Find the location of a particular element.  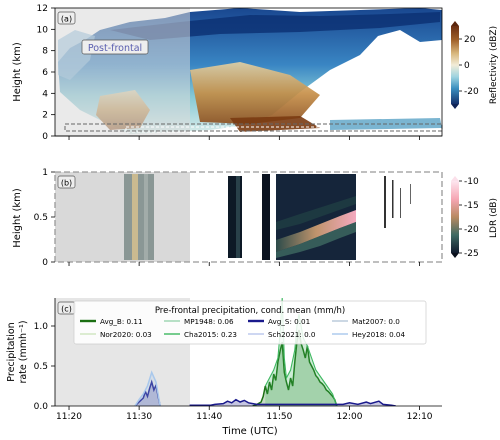

x-tick-label: 11:50 is located at coordinates (279, 417).